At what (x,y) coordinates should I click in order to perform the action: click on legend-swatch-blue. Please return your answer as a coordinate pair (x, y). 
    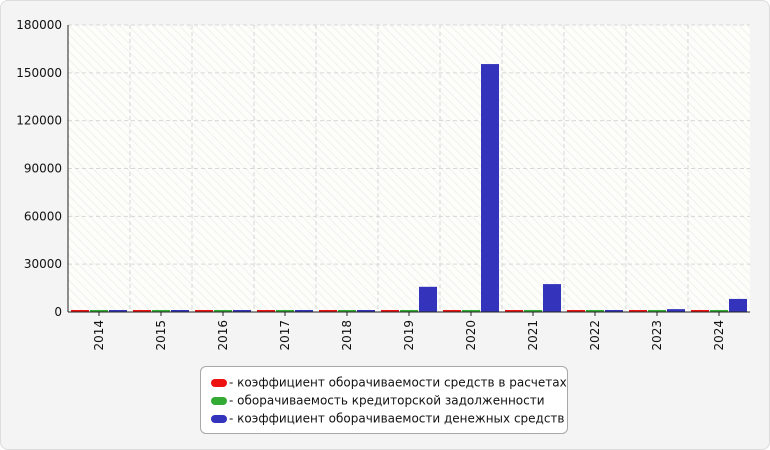
    Looking at the image, I should click on (219, 418).